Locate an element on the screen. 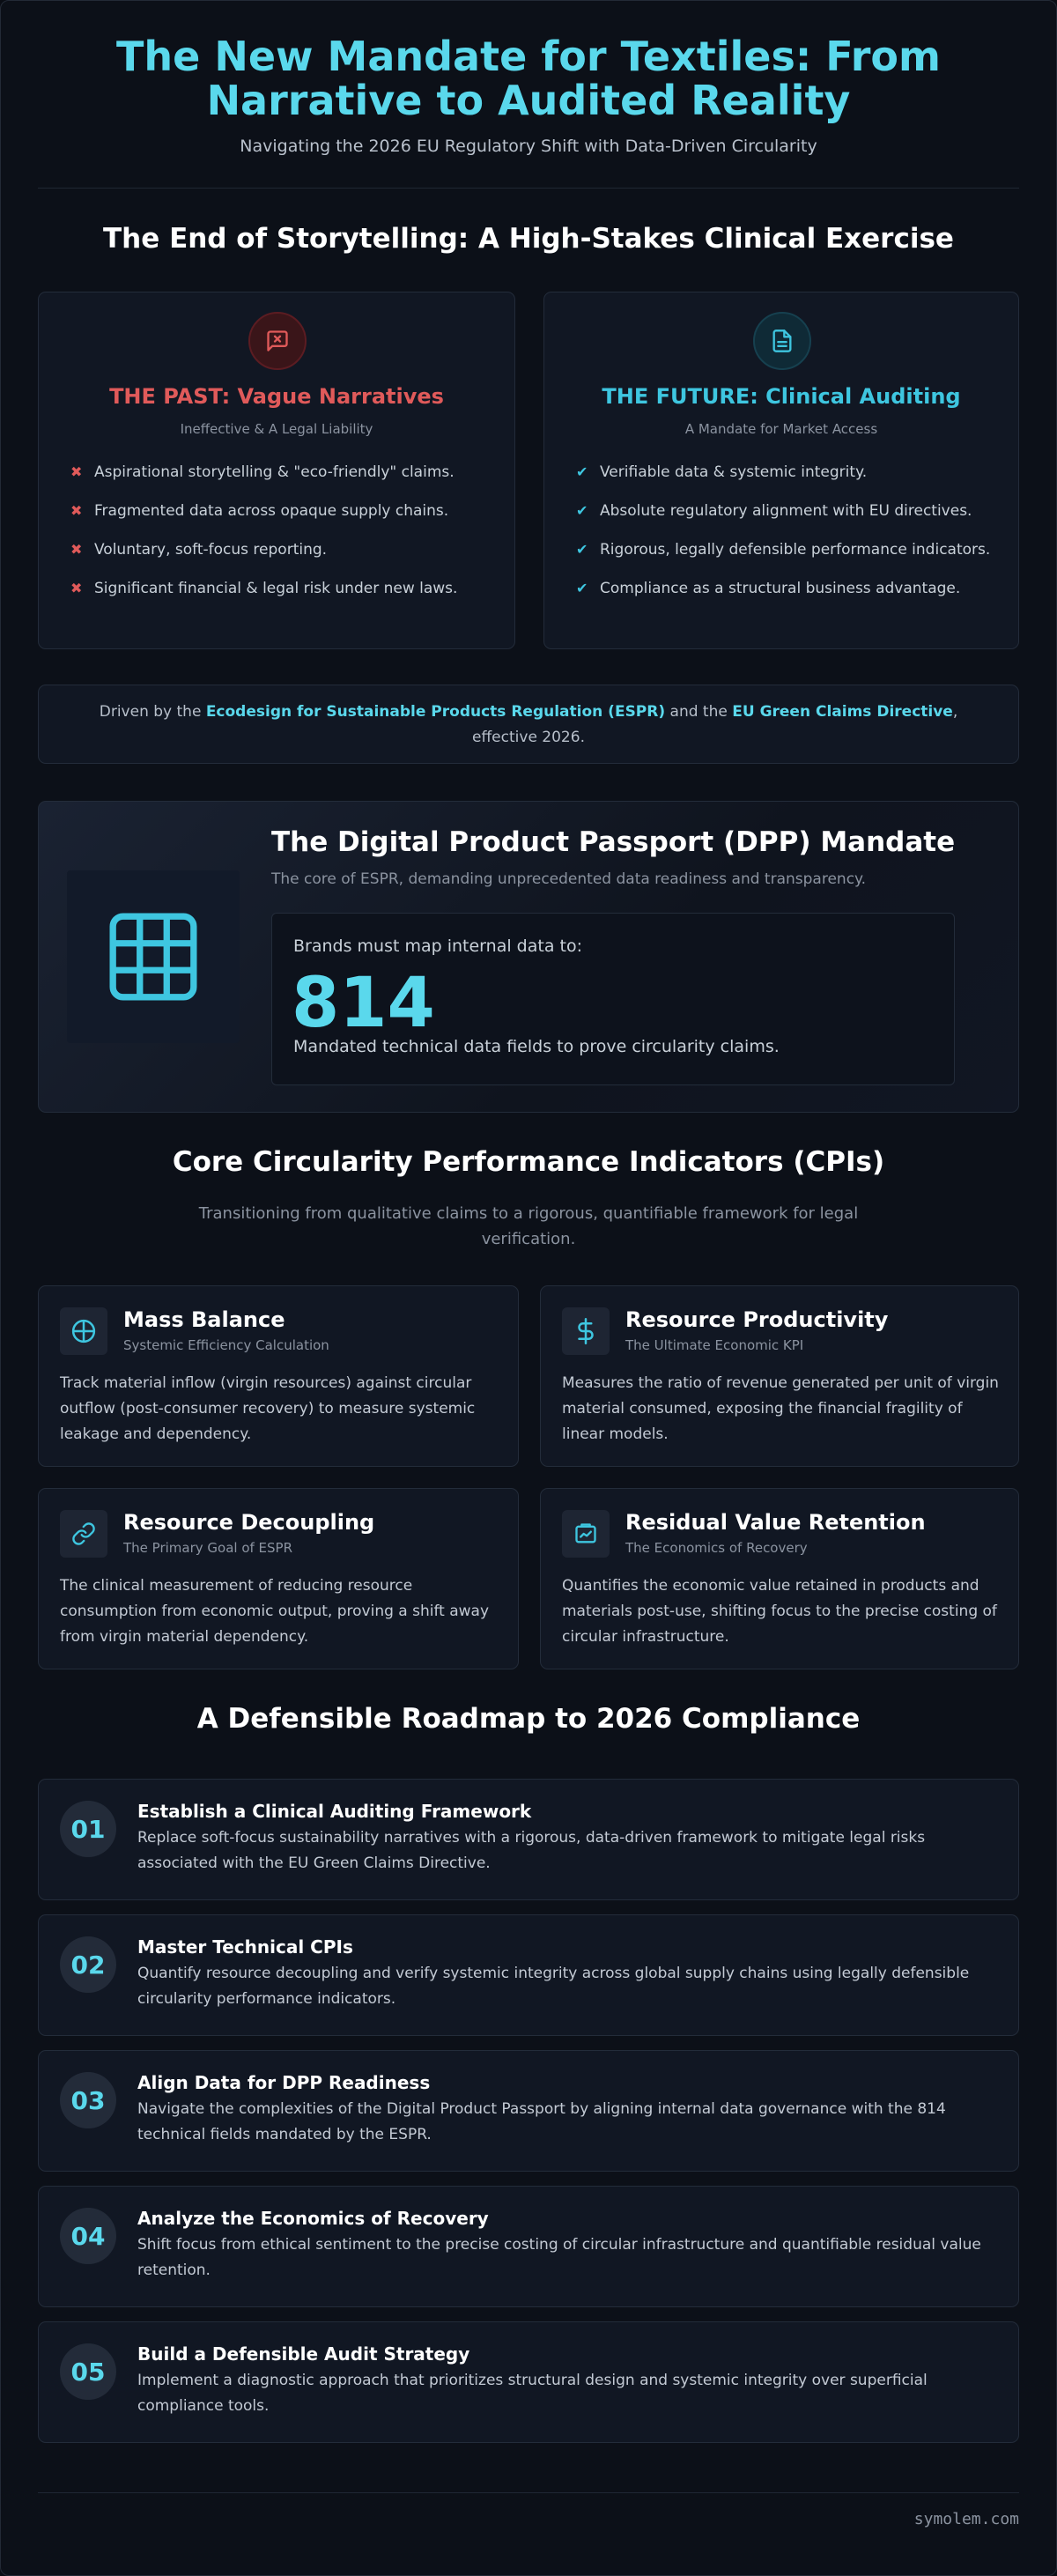 This screenshot has height=2576, width=1057. target-icon is located at coordinates (83, 1331).